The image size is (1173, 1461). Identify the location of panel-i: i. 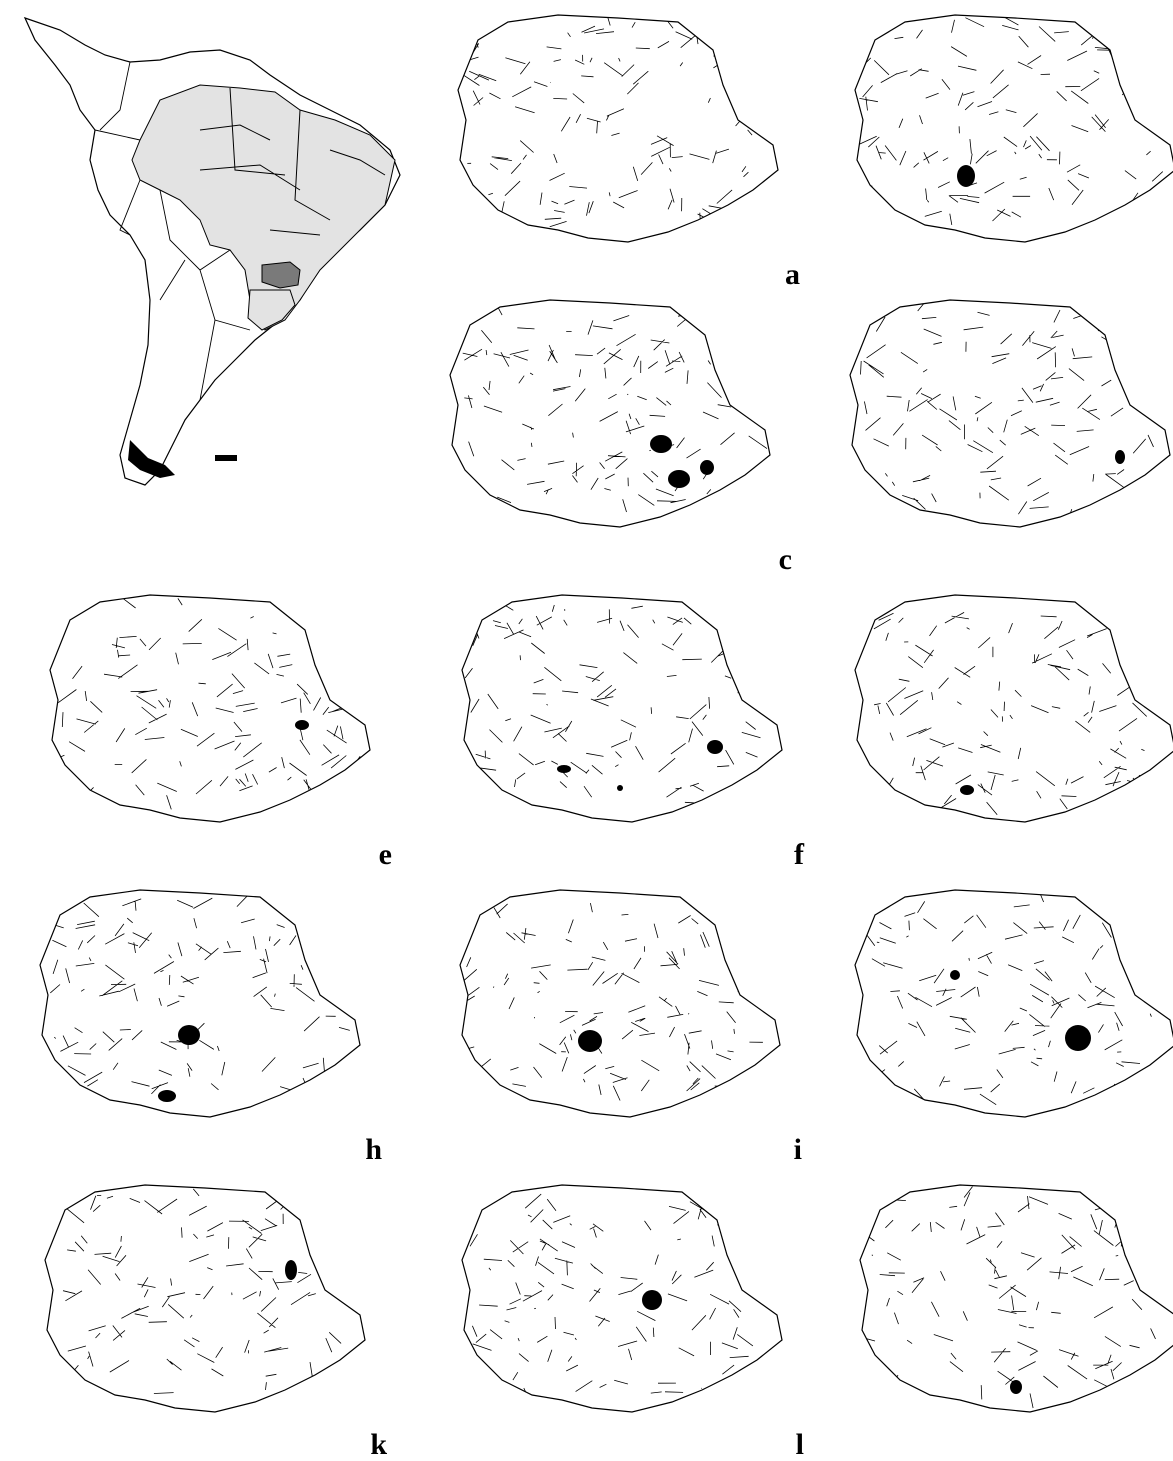
(630, 1025).